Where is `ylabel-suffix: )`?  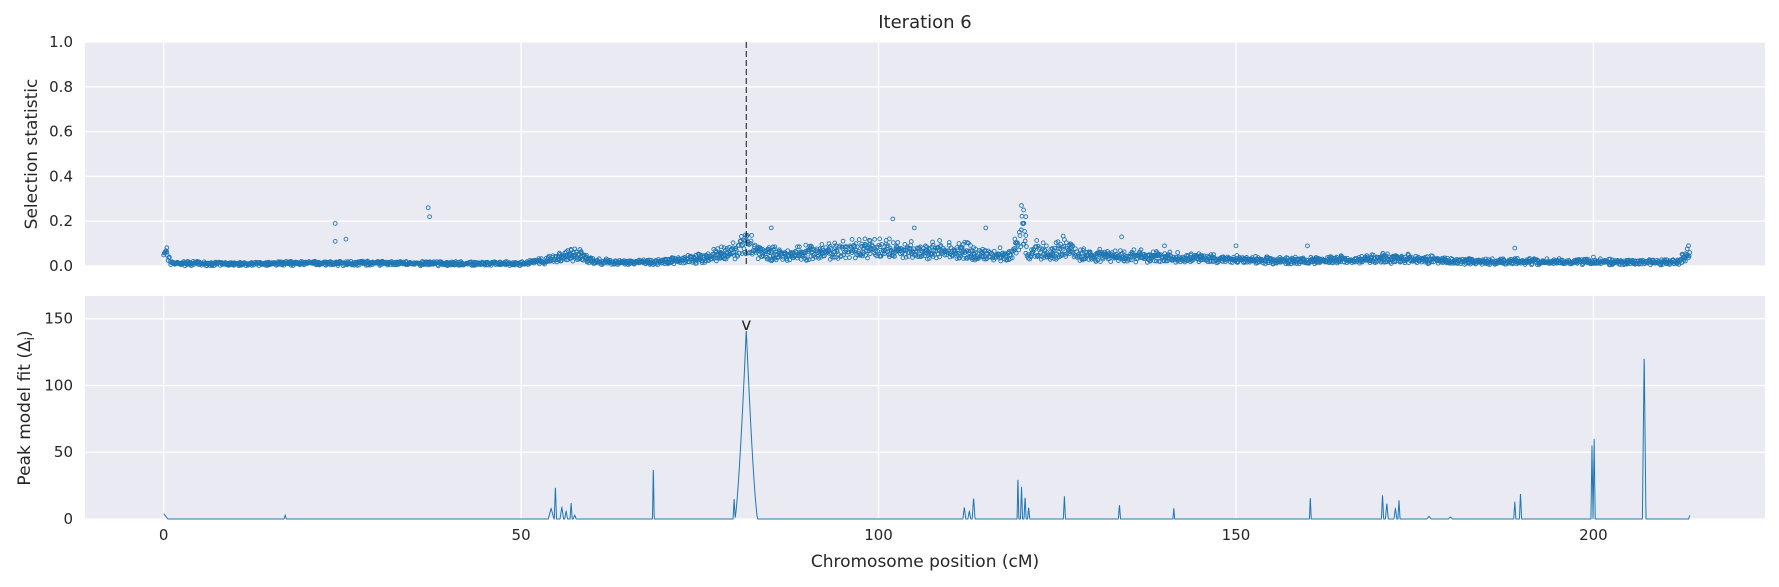 ylabel-suffix: ) is located at coordinates (25, 333).